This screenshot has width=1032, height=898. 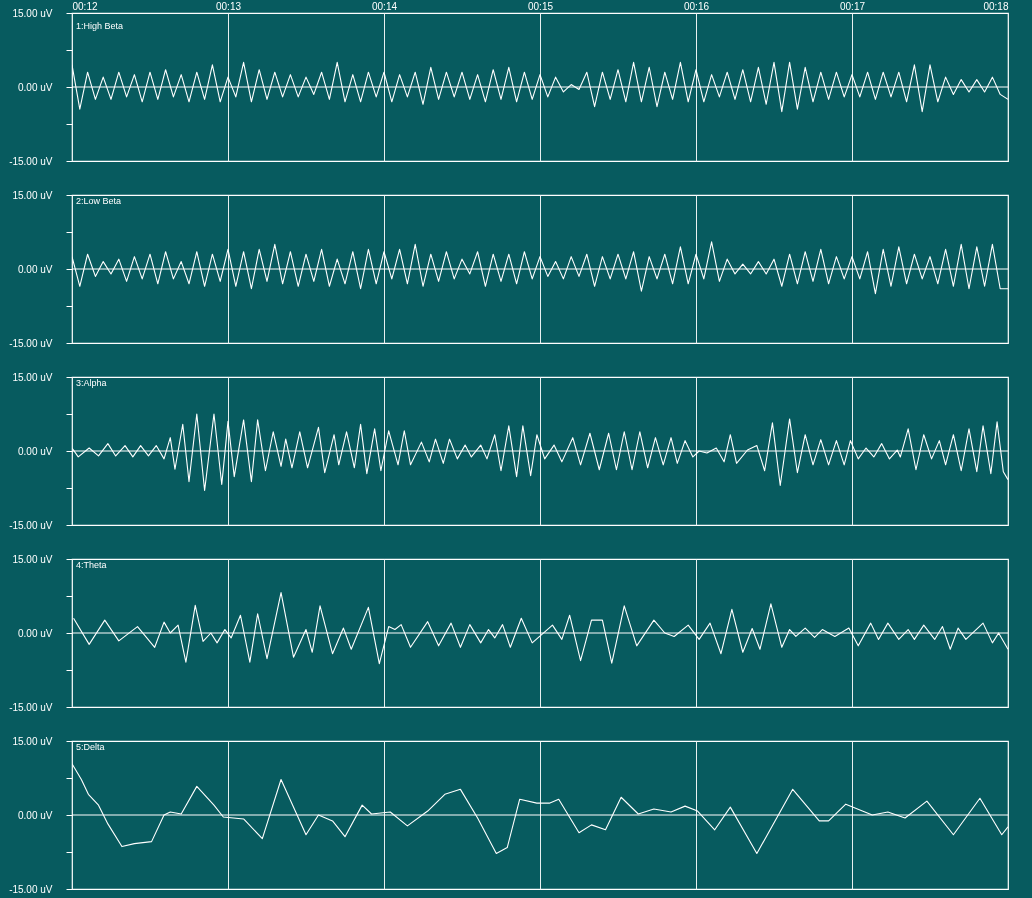 What do you see at coordinates (228, 6) in the screenshot?
I see `x-tick-label: 00:13` at bounding box center [228, 6].